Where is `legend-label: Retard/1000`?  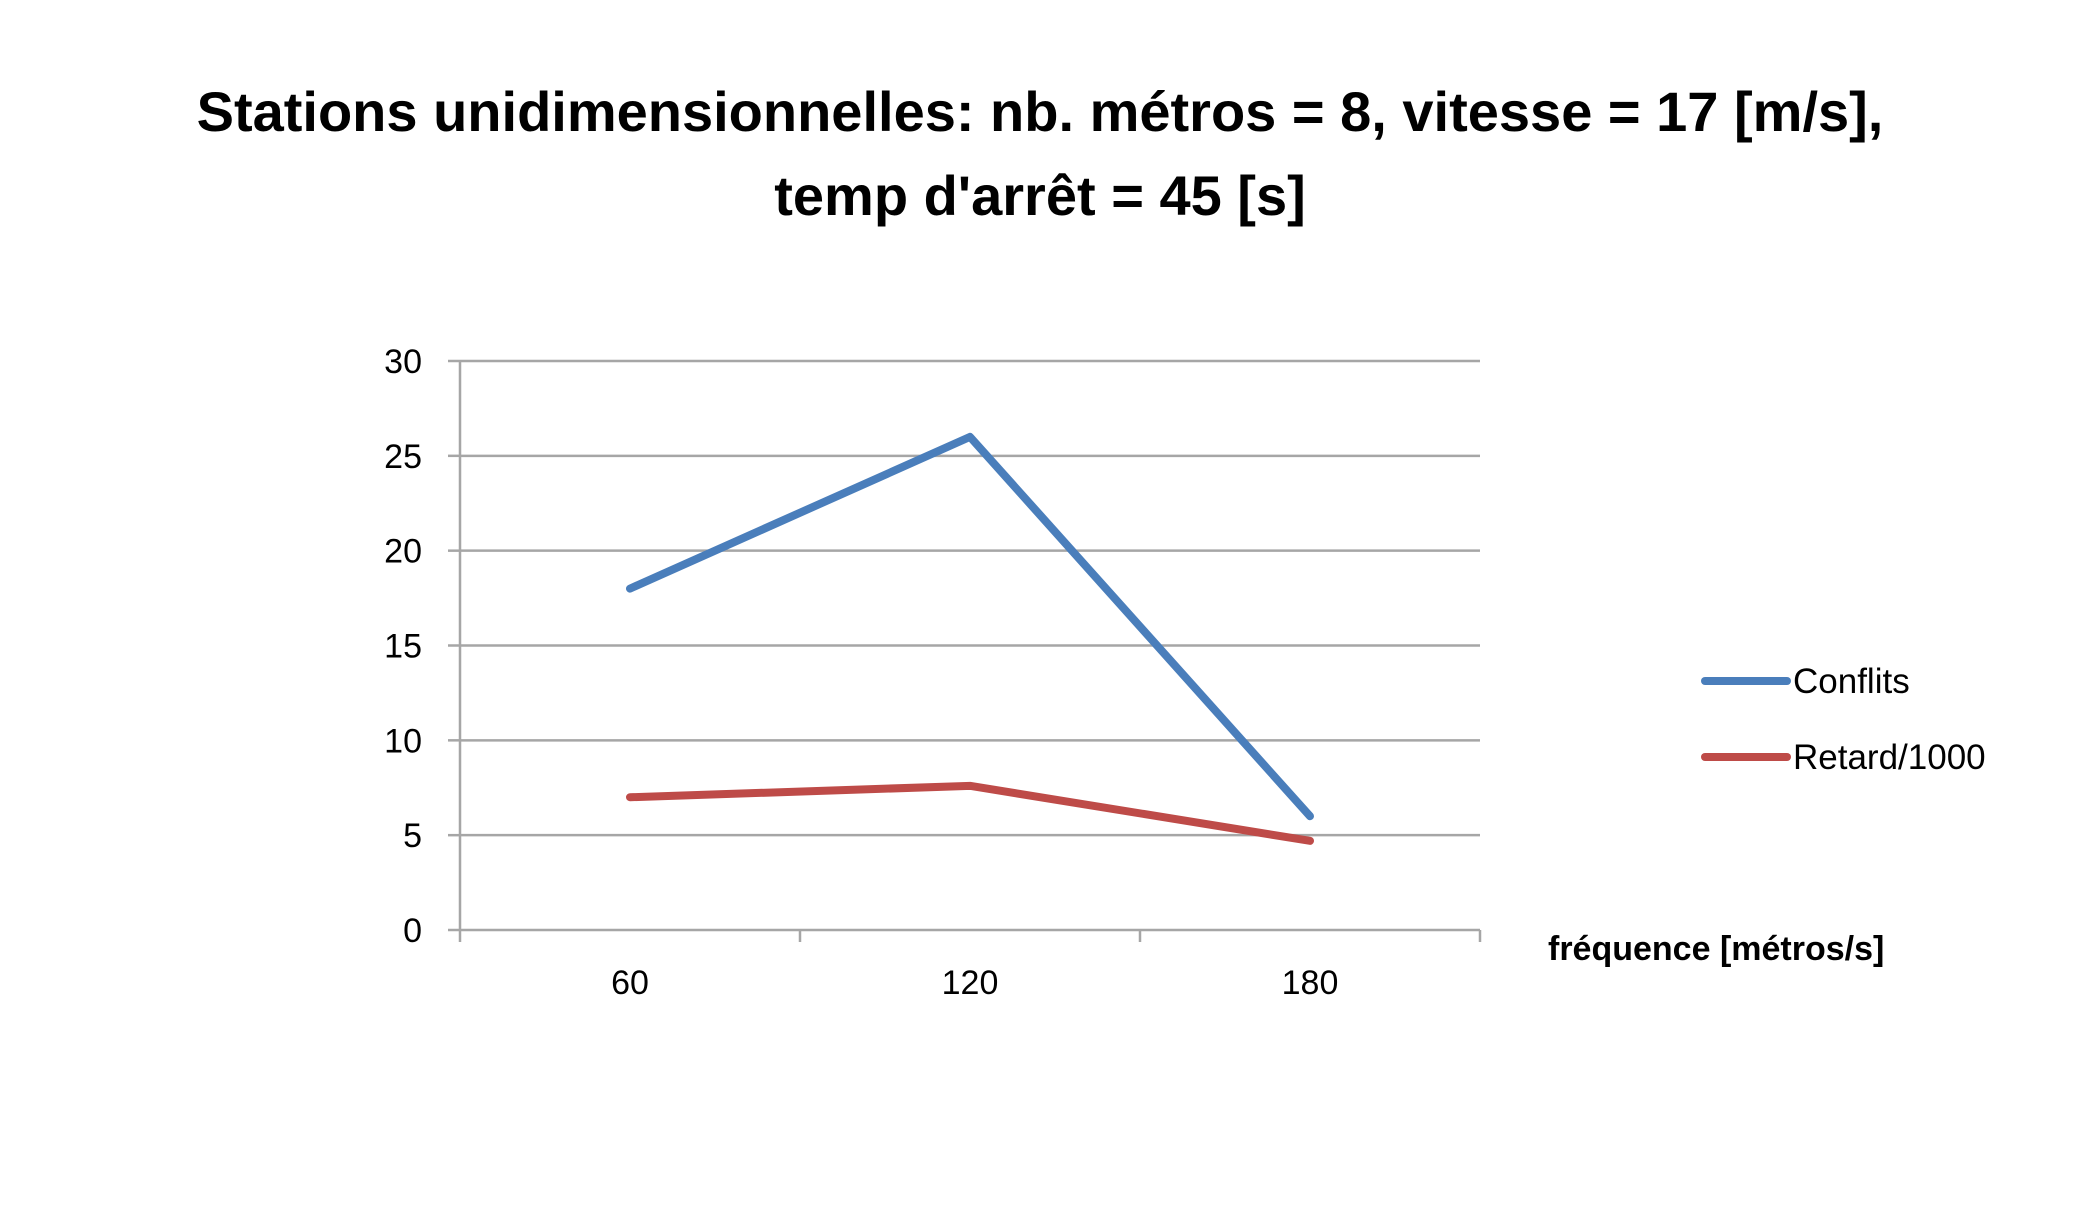
legend-label: Retard/1000 is located at coordinates (1889, 757).